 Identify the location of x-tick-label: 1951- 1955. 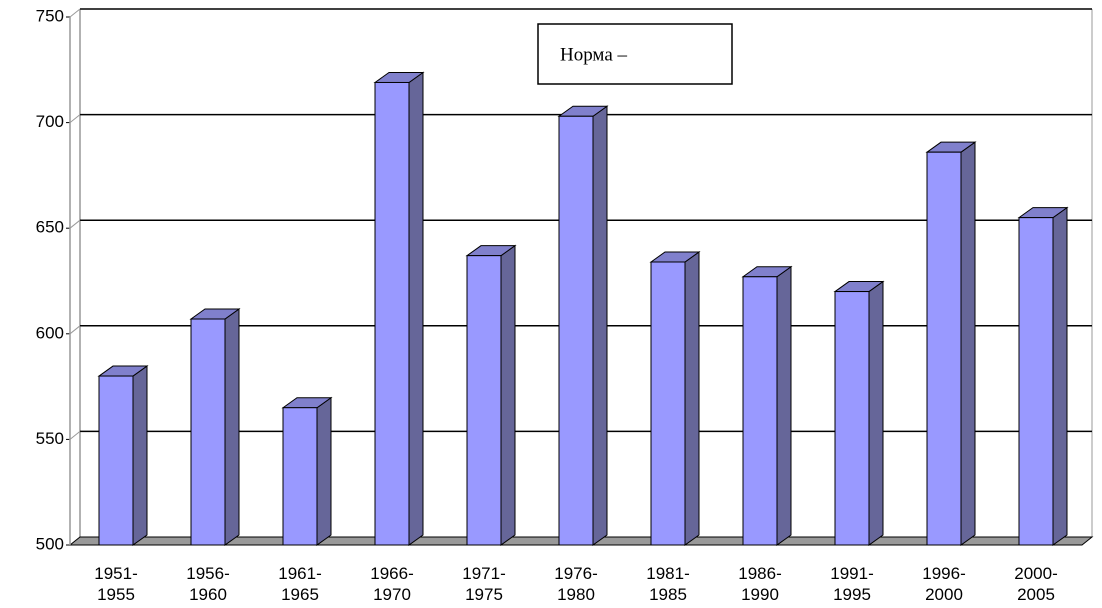
(116, 584).